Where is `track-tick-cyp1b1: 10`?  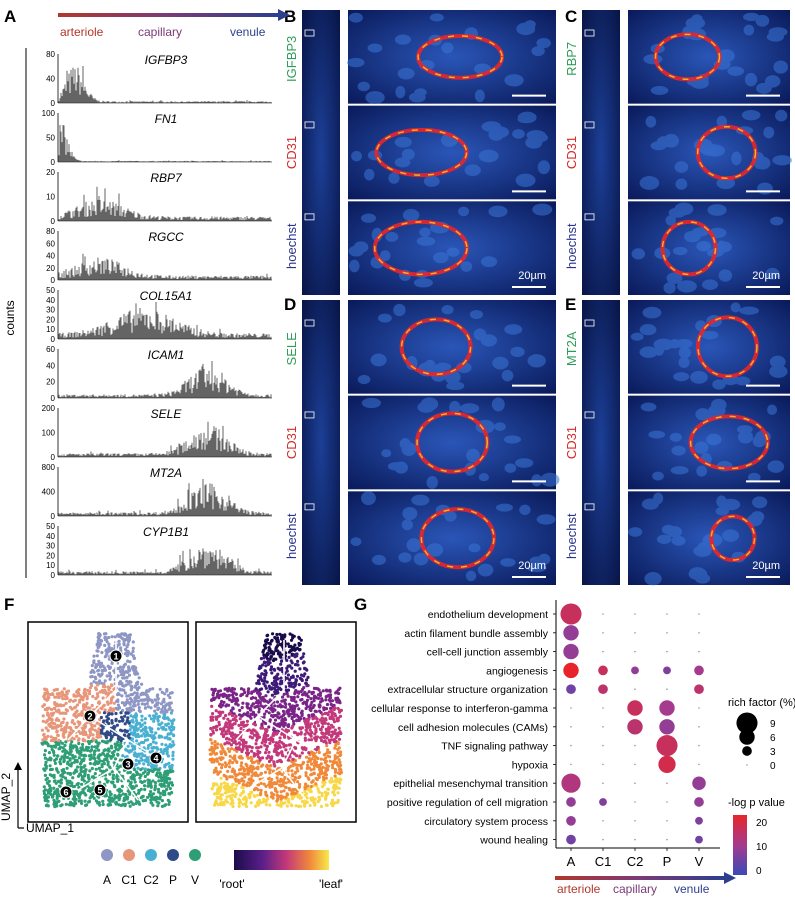
track-tick-cyp1b1: 10 is located at coordinates (50, 565).